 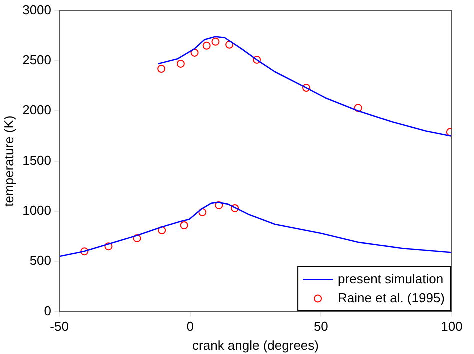 I want to click on y-tick-label: 500, so click(x=41, y=260).